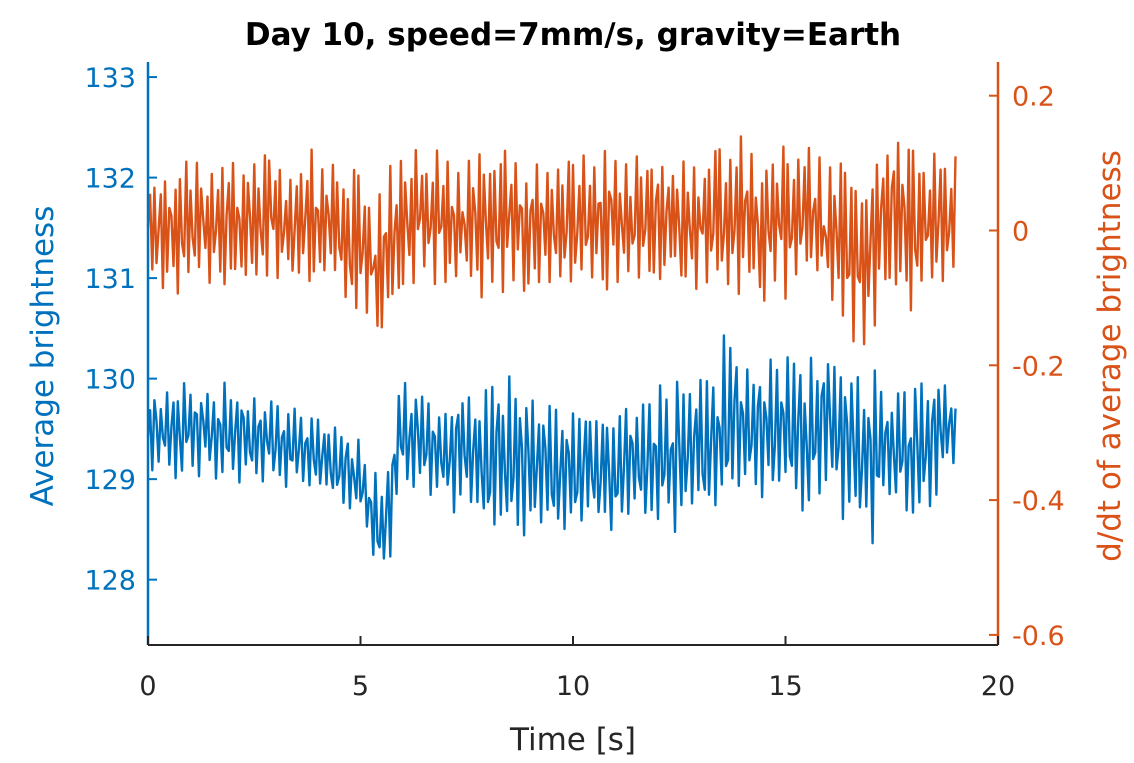 The image size is (1134, 763). What do you see at coordinates (1038, 636) in the screenshot?
I see `y-right-tick-label: -0.6` at bounding box center [1038, 636].